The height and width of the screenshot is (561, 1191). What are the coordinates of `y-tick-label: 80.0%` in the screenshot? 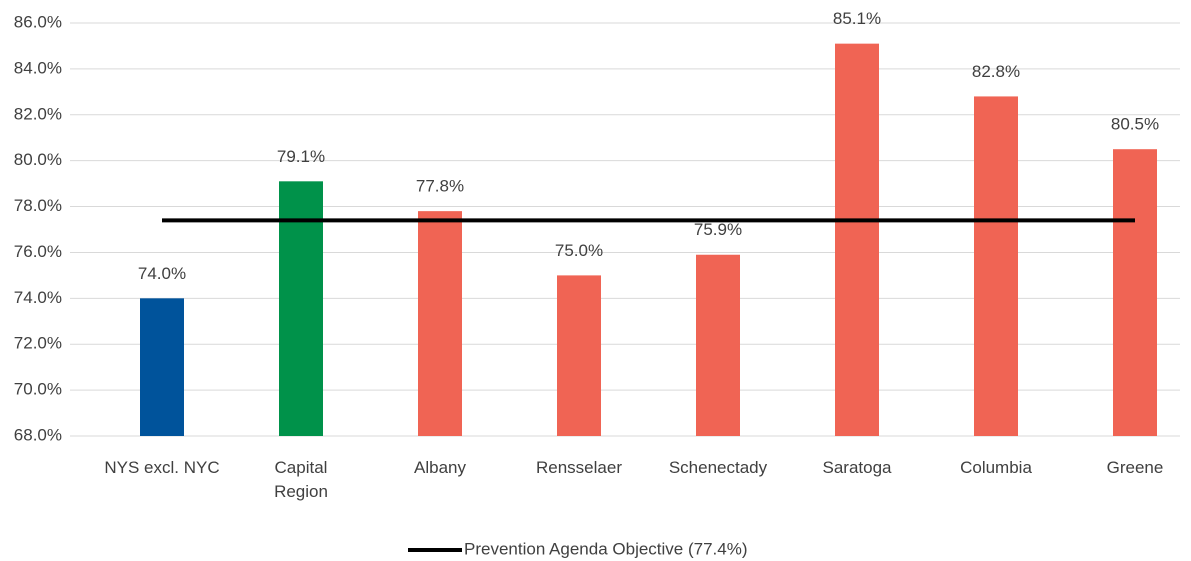 It's located at (38, 159).